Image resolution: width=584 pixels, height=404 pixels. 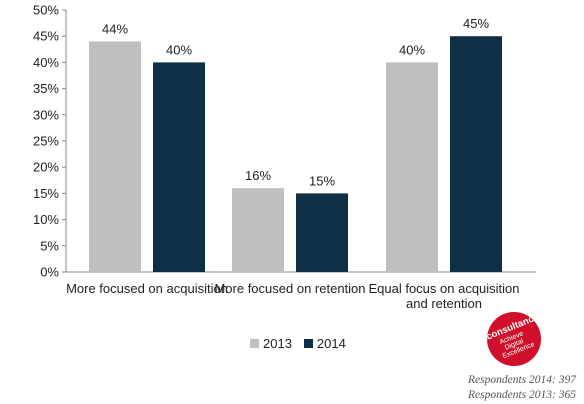 What do you see at coordinates (49, 272) in the screenshot?
I see `y-tick-label: 0%` at bounding box center [49, 272].